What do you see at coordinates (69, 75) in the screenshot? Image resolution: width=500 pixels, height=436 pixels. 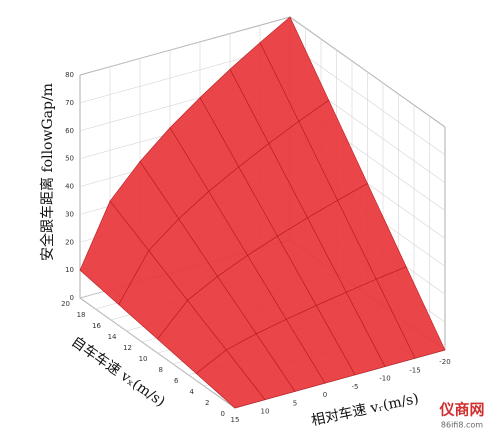 I see `z-tick-label: 80` at bounding box center [69, 75].